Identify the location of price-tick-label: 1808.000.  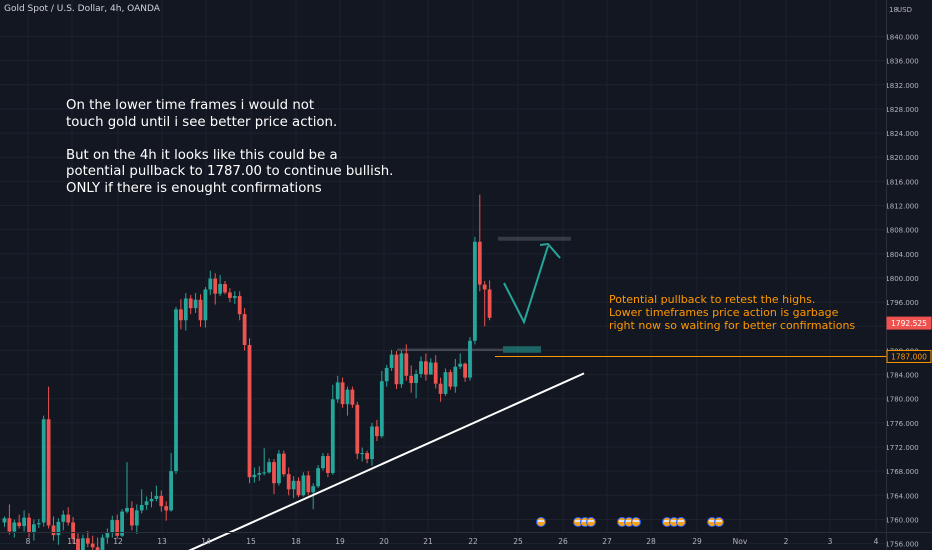
(901, 231).